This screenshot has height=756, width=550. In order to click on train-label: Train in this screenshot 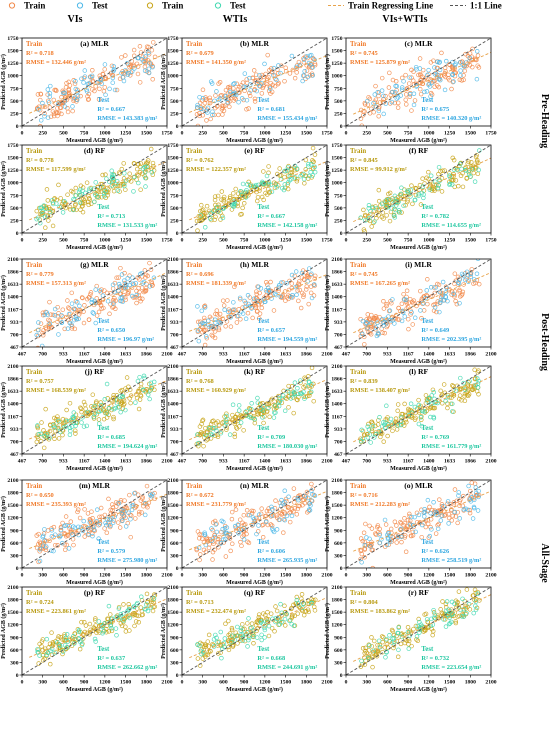, I will do `click(34, 593)`.